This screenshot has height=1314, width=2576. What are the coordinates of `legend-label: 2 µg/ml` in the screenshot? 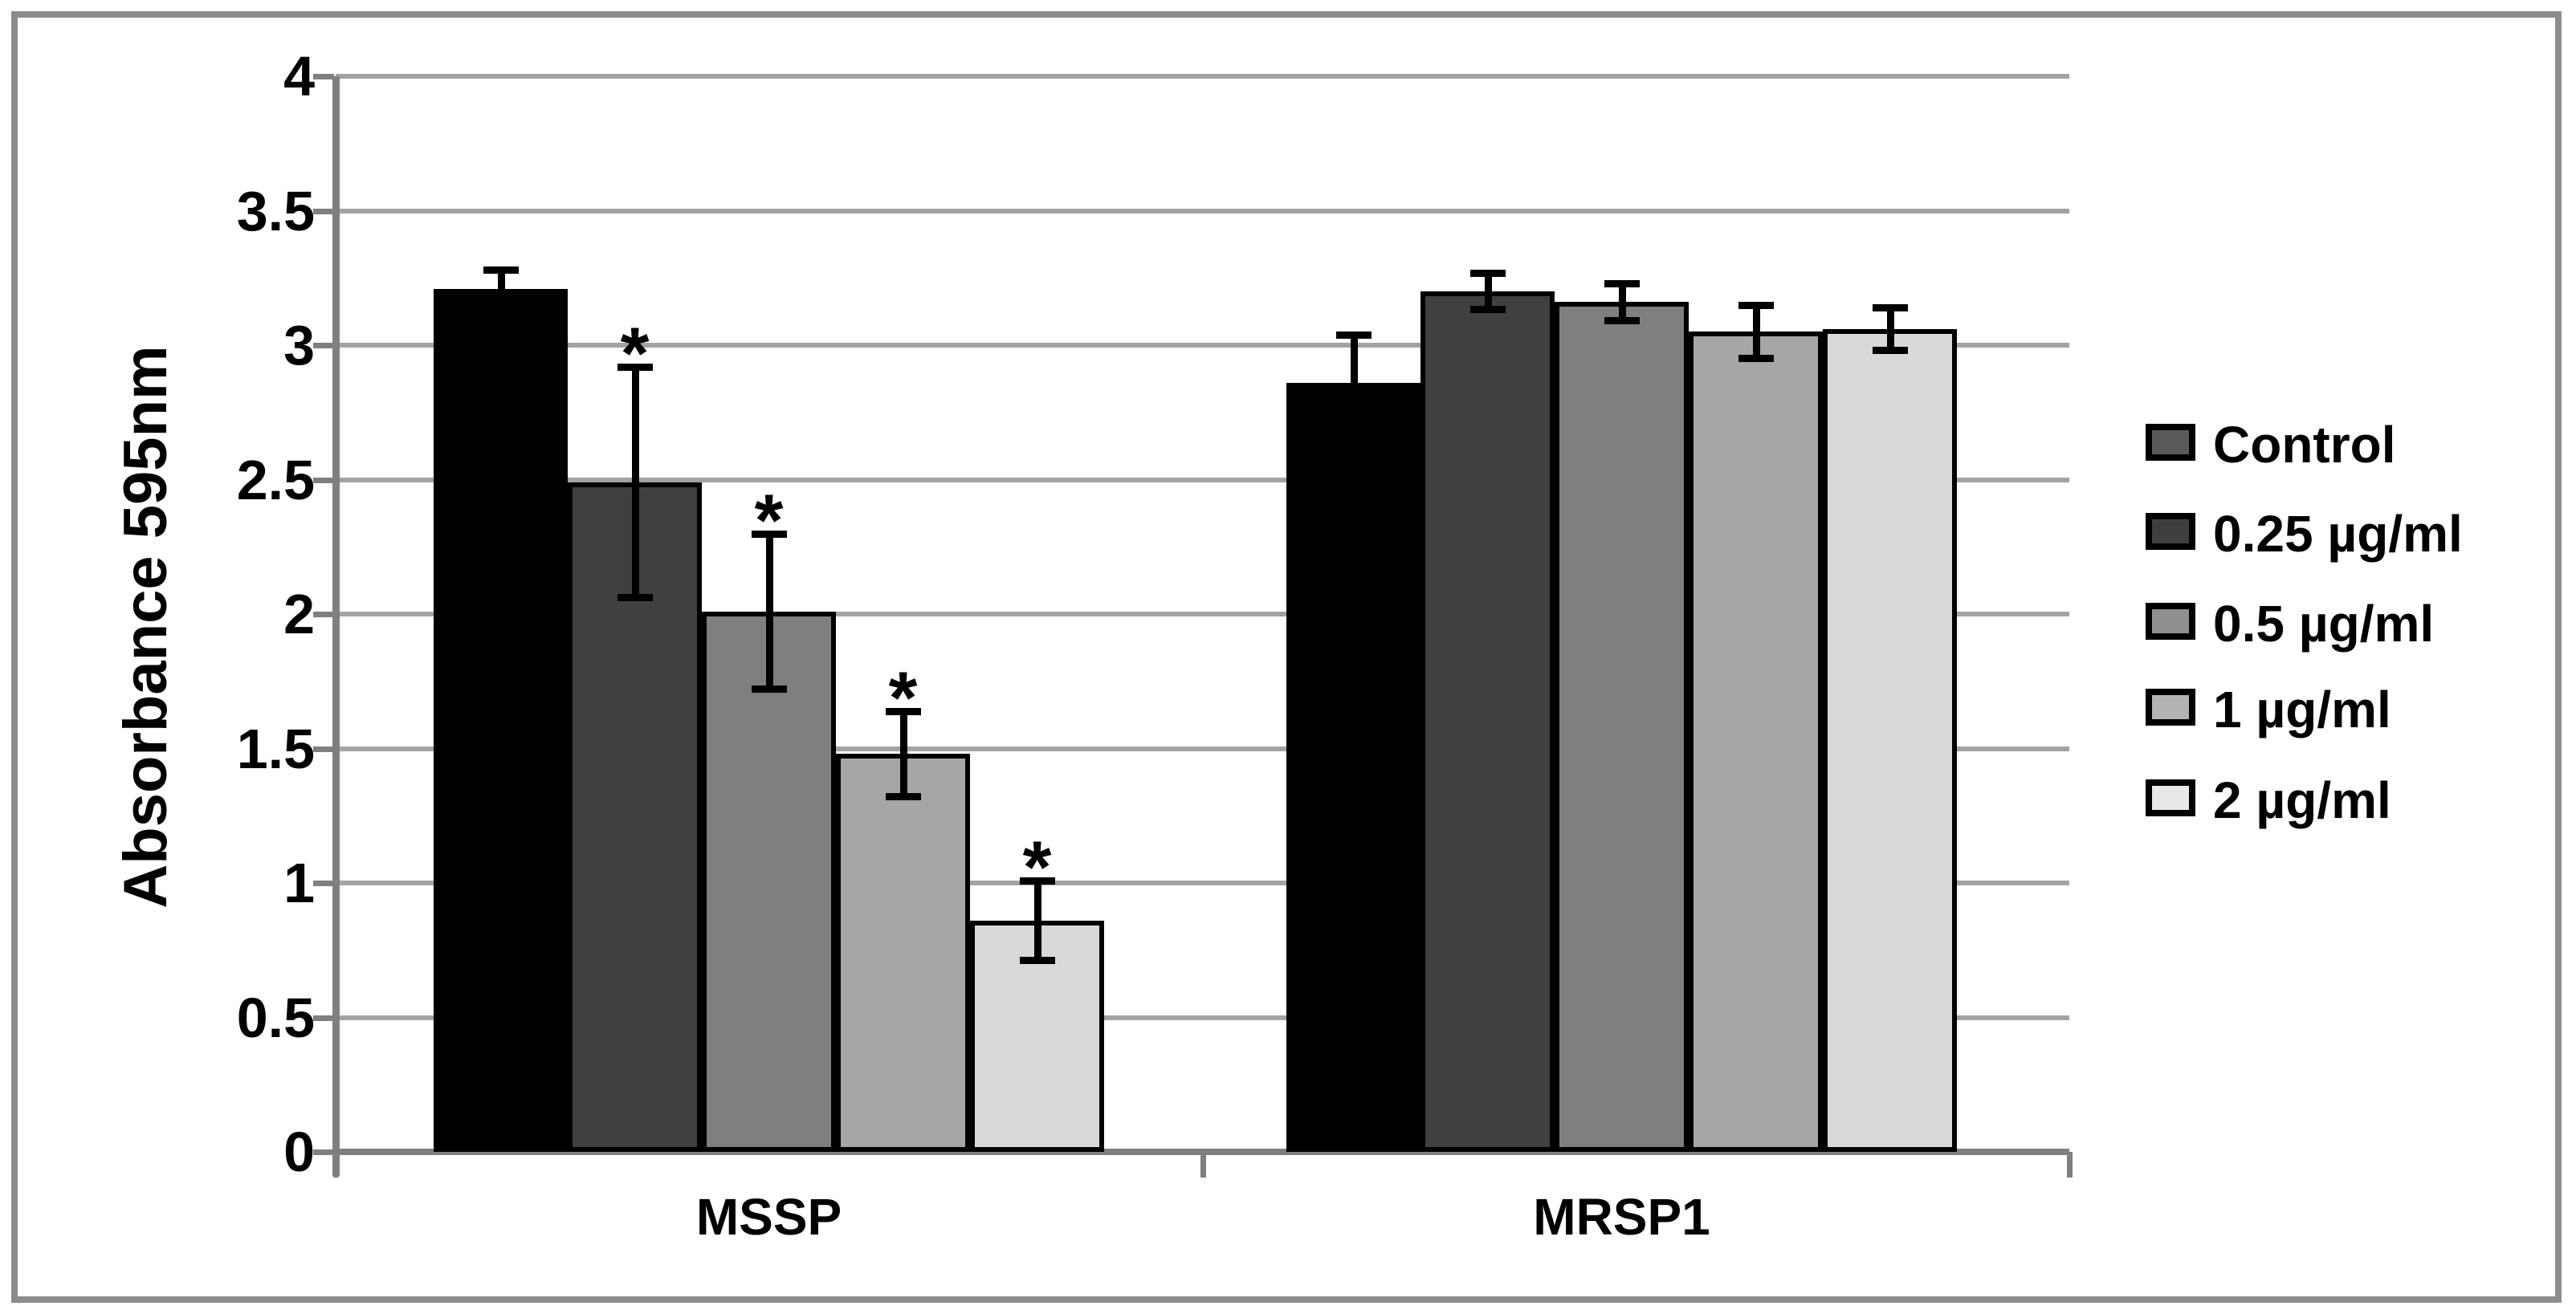 It's located at (2302, 800).